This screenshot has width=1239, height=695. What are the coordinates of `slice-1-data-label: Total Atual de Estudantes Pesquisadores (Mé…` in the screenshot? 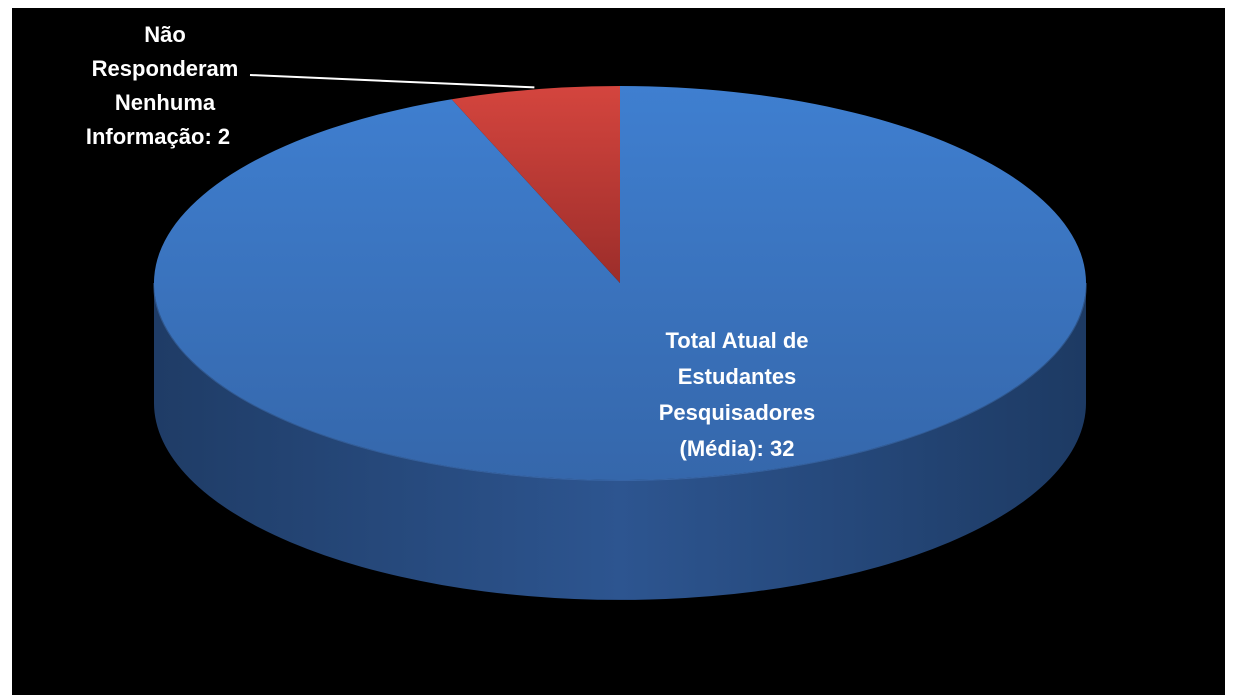 It's located at (737, 394).